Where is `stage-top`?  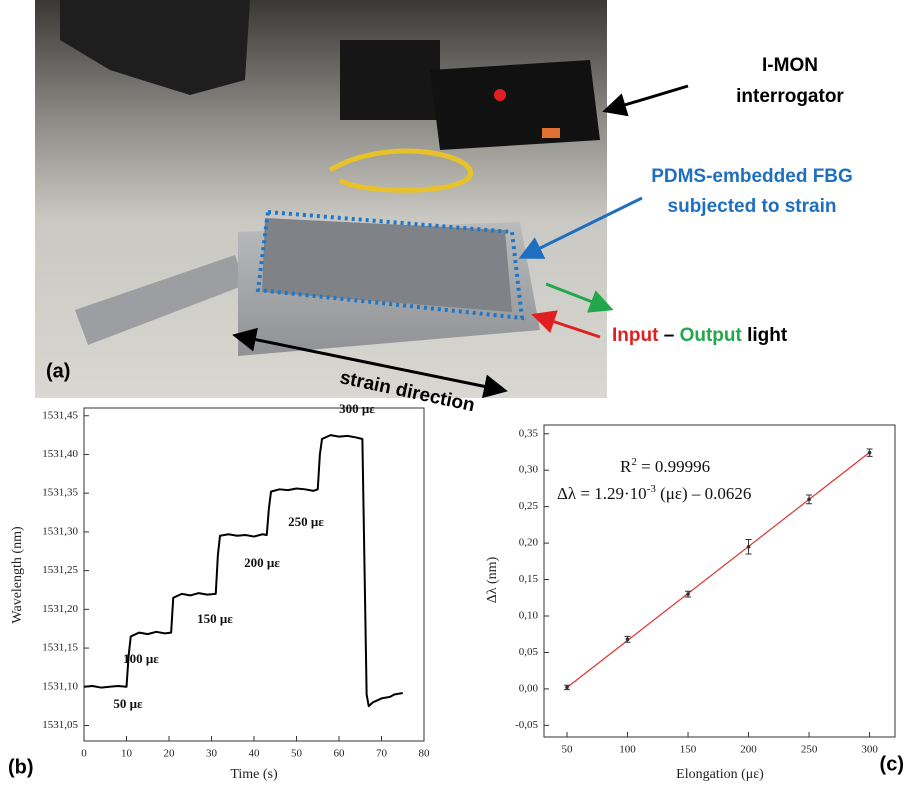
stage-top is located at coordinates (387, 265).